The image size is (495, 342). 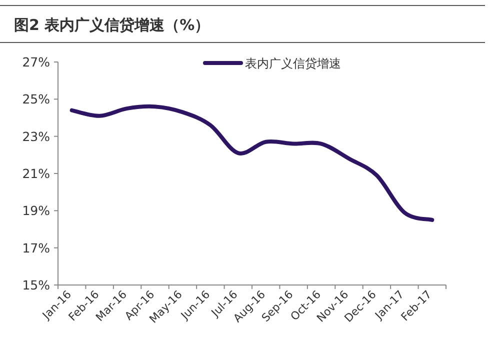 What do you see at coordinates (36, 248) in the screenshot?
I see `y-tick-label: 17%` at bounding box center [36, 248].